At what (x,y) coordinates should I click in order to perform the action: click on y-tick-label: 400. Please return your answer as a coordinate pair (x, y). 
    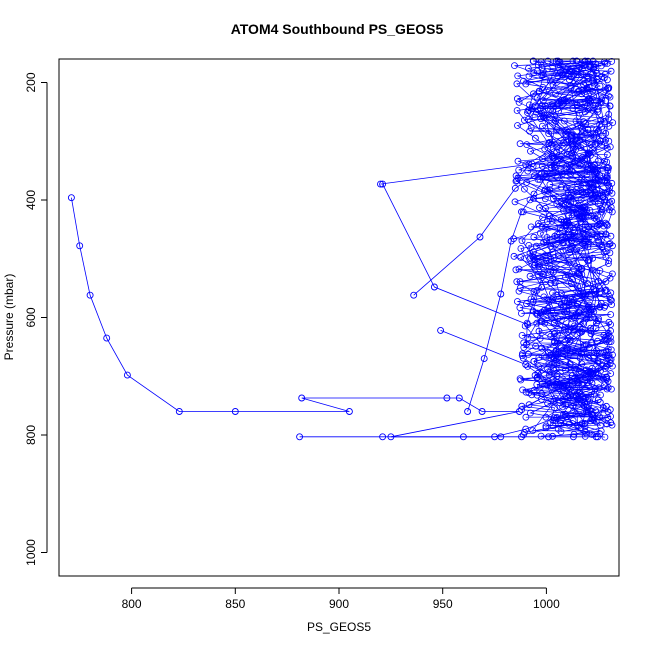
    Looking at the image, I should click on (31, 200).